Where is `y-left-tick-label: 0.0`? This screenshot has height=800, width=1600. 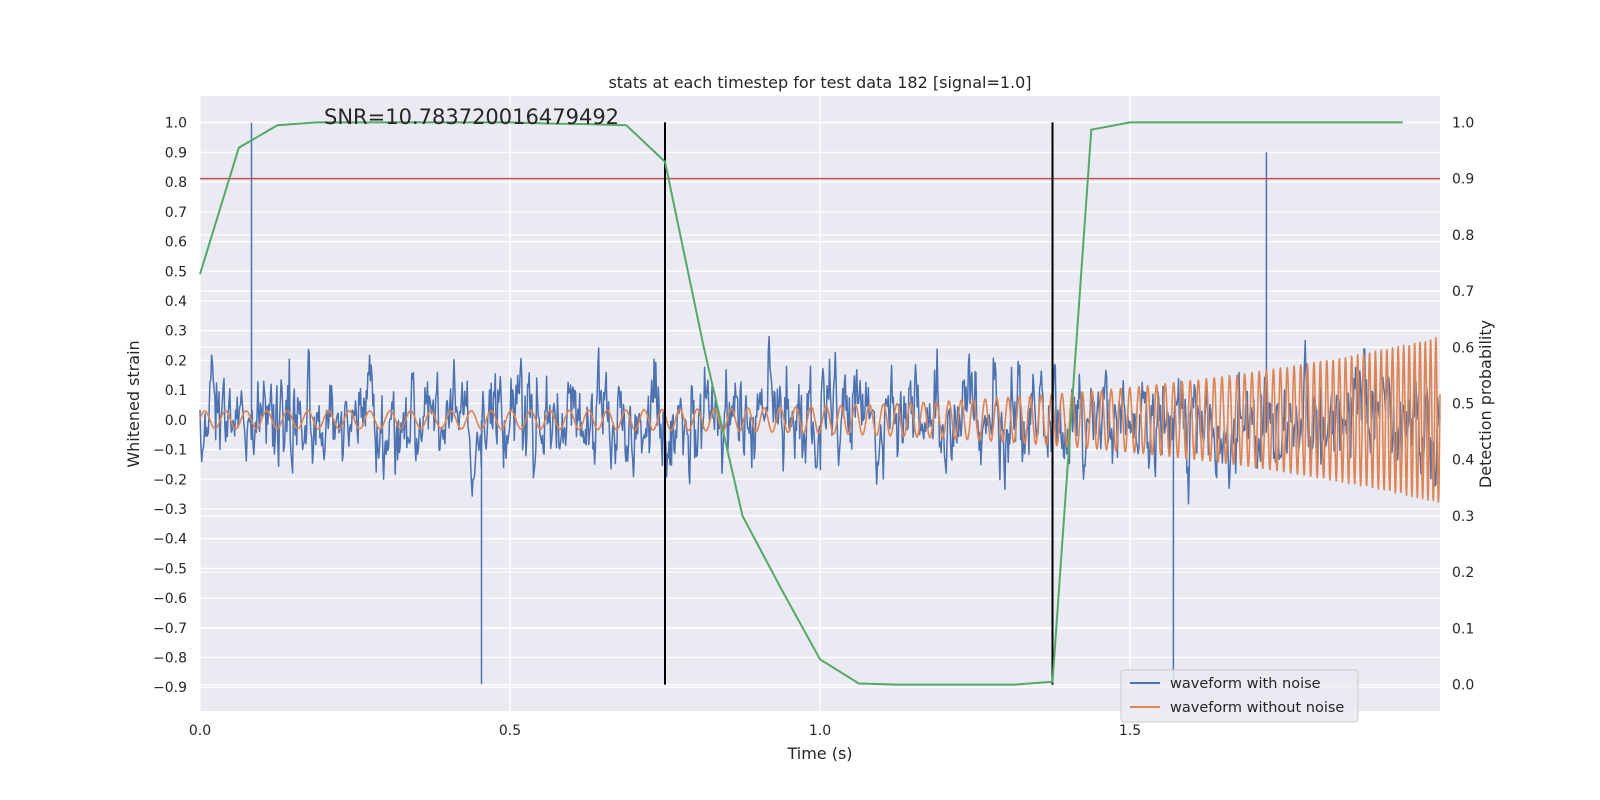
y-left-tick-label: 0.0 is located at coordinates (176, 421).